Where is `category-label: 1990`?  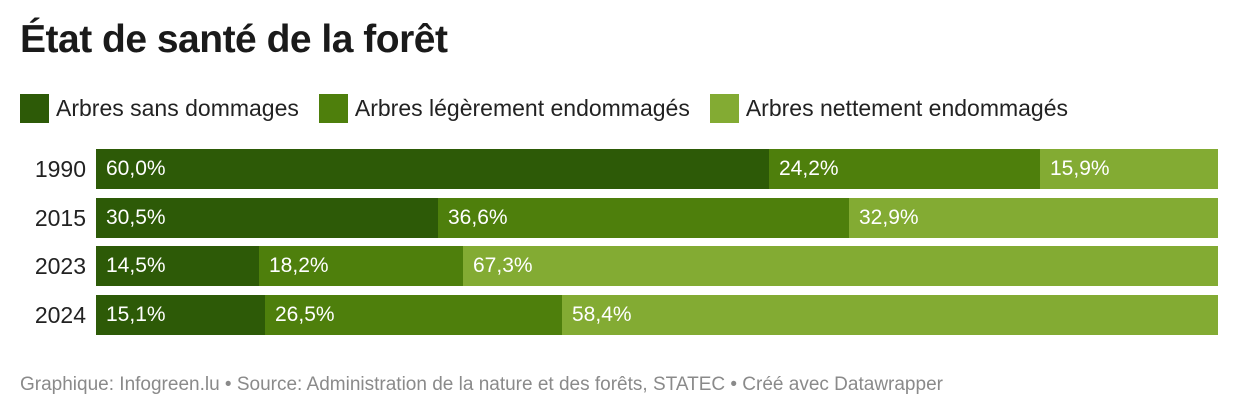
category-label: 1990 is located at coordinates (60, 169).